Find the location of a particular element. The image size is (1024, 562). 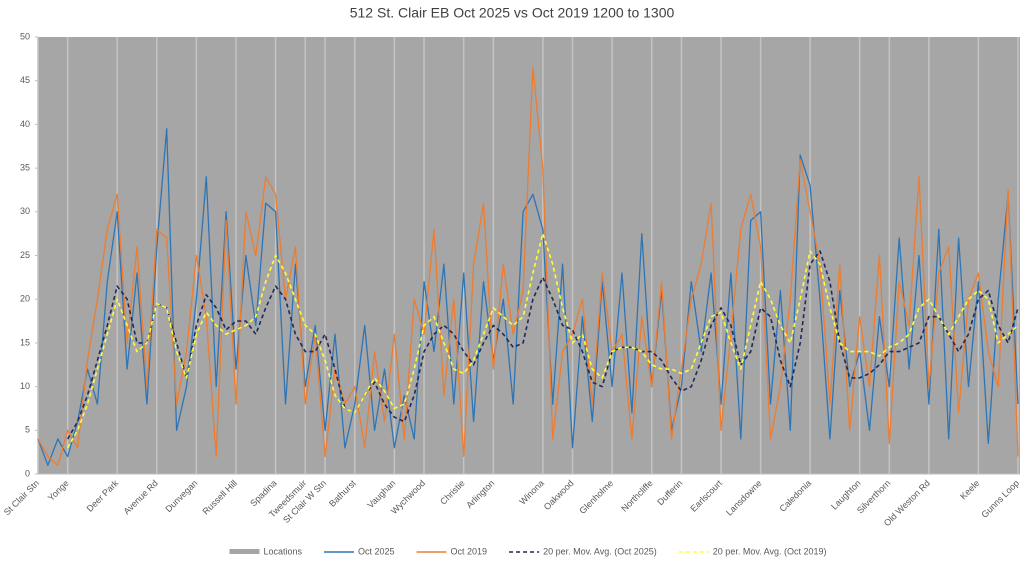

x-tick-label: Earlscourt is located at coordinates (706, 496).